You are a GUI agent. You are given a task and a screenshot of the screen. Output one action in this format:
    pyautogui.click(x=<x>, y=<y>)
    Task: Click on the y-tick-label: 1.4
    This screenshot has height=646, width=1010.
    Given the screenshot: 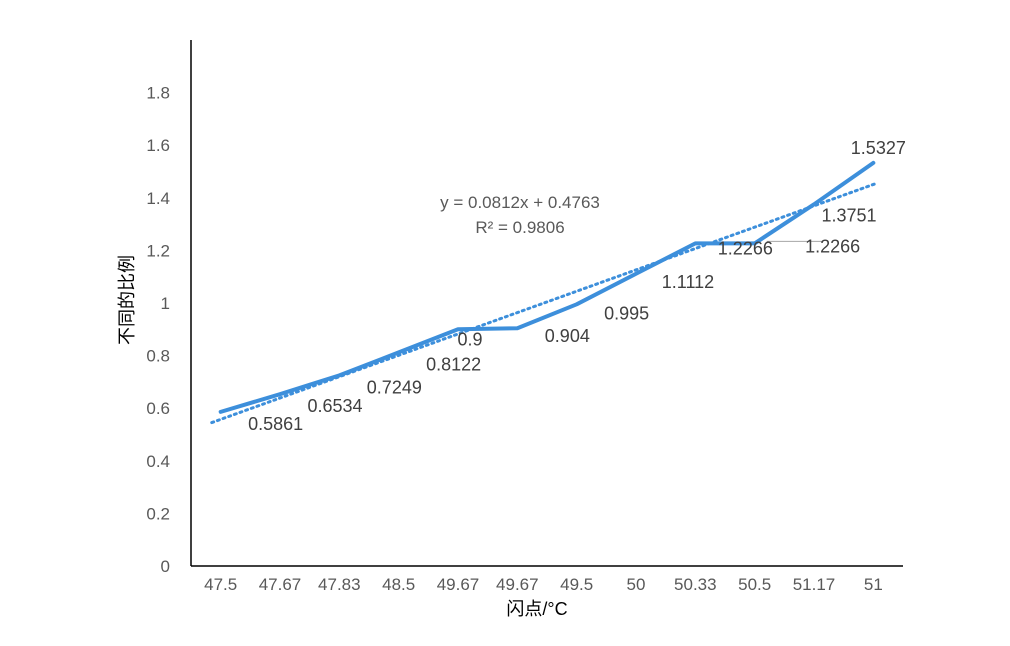 What is the action you would take?
    pyautogui.click(x=158, y=198)
    